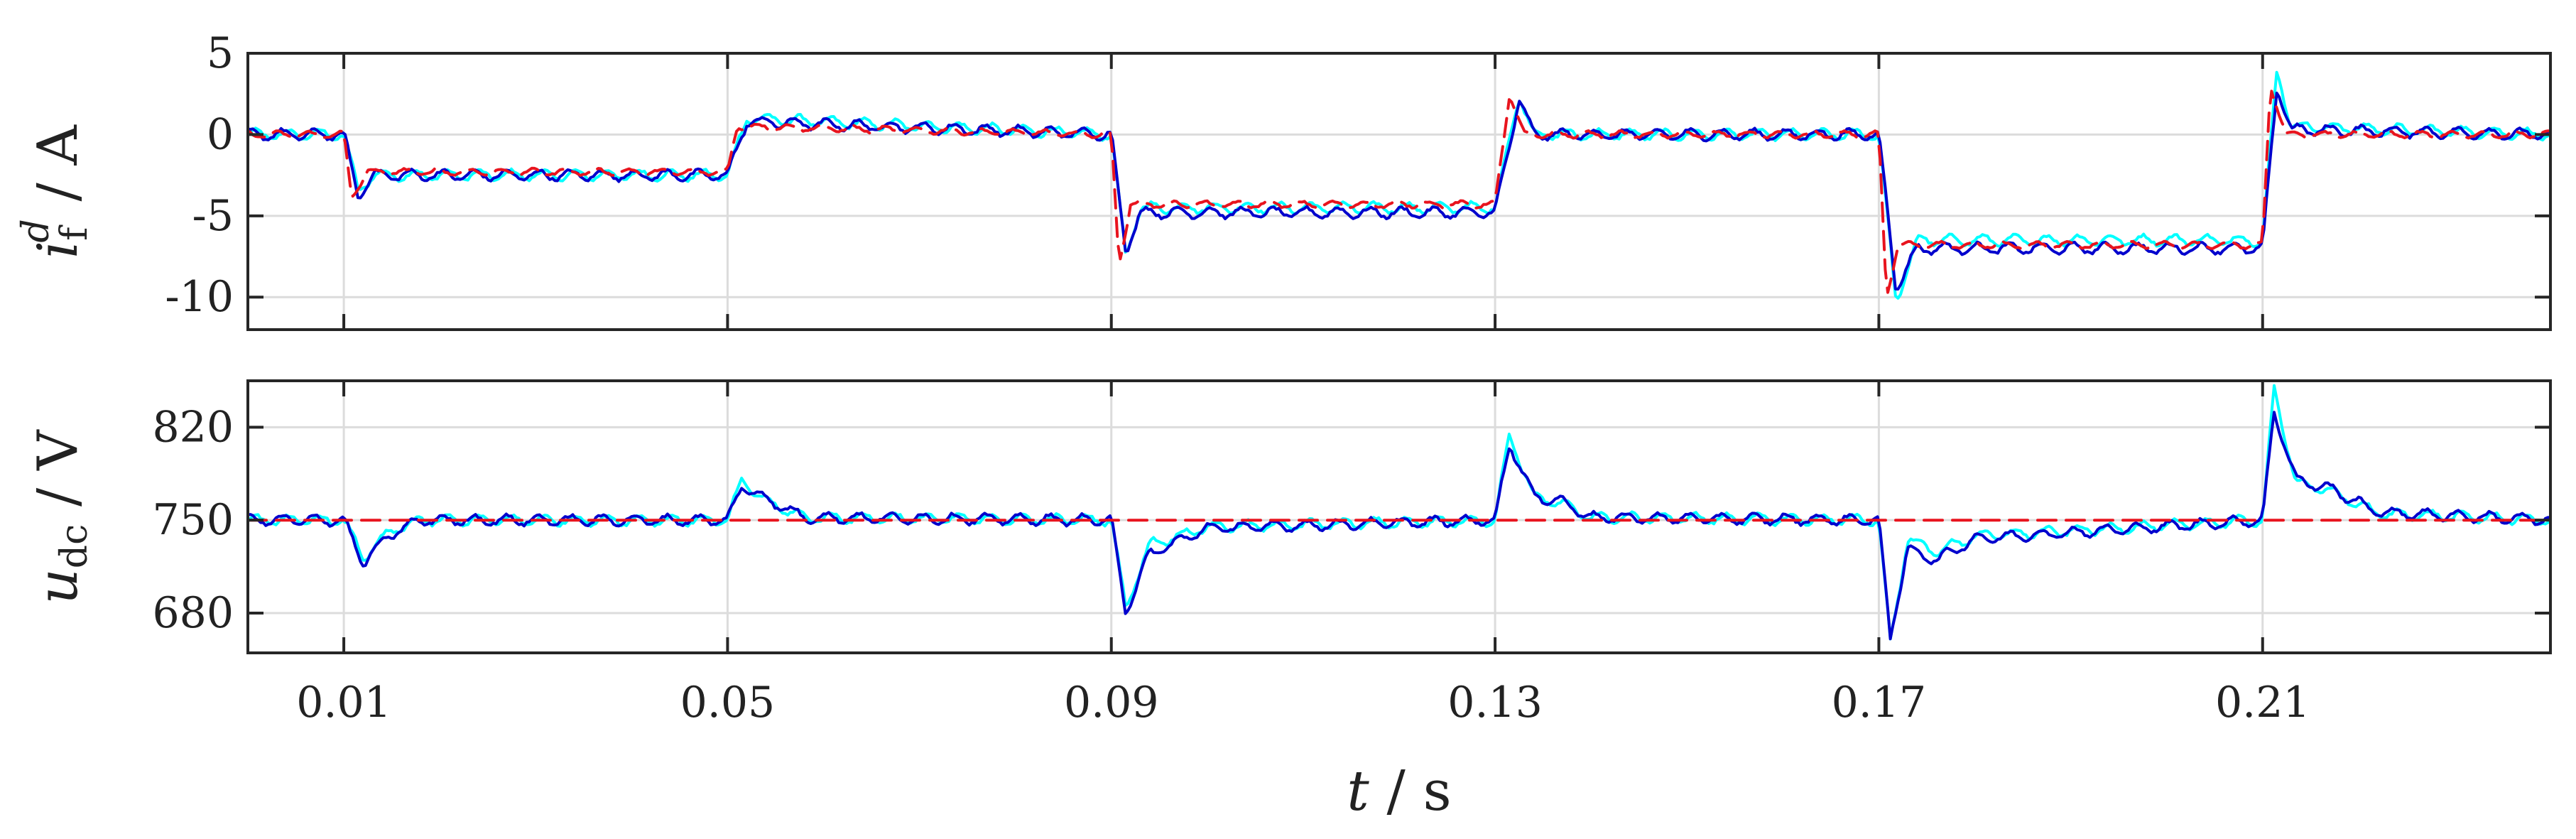 Image resolution: width=2576 pixels, height=839 pixels. I want to click on y-tick-label: 5, so click(221, 53).